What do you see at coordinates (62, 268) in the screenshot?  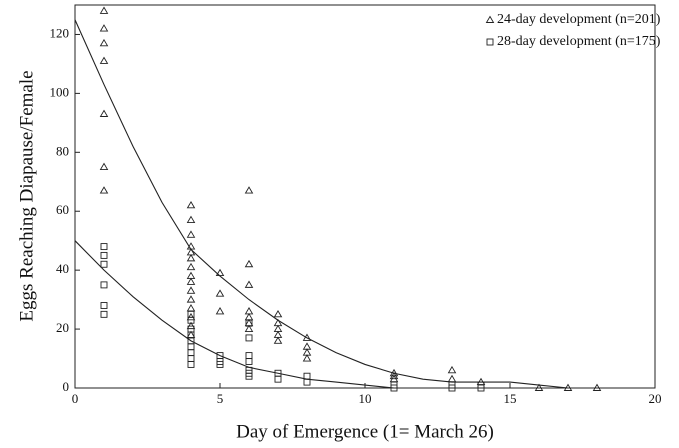 I see `y-tick-label: 40` at bounding box center [62, 268].